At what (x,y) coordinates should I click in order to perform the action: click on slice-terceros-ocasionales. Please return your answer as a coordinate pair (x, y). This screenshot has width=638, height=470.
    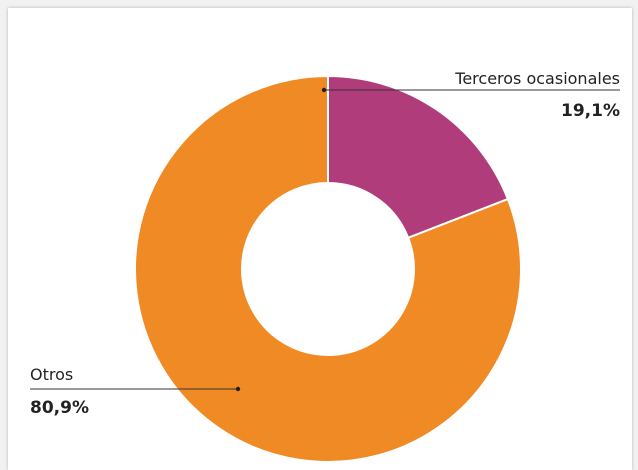
    Looking at the image, I should click on (418, 157).